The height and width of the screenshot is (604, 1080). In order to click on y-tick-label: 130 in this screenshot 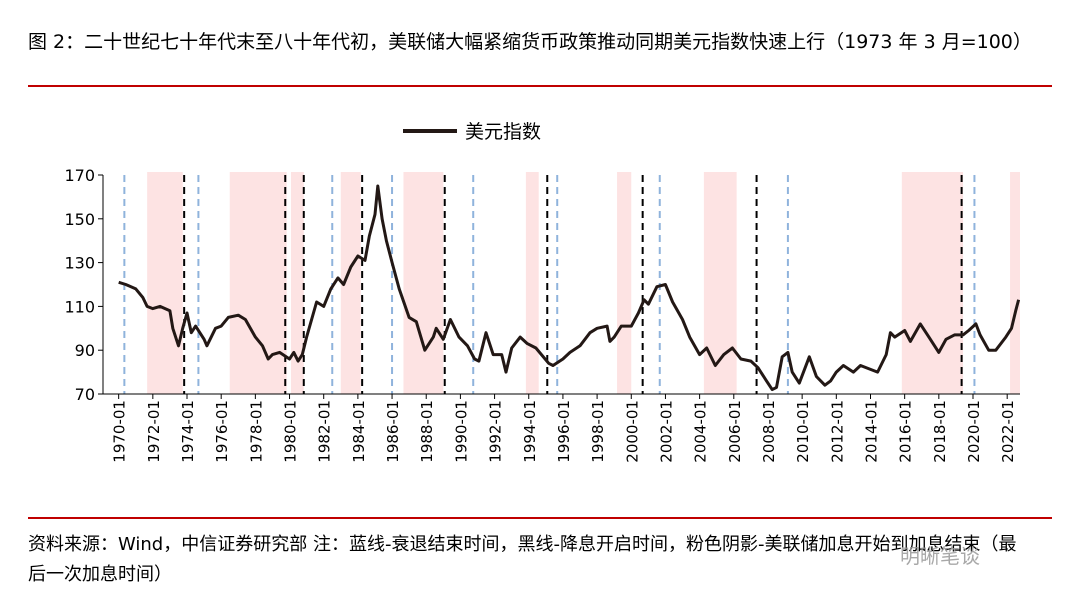, I will do `click(79, 263)`.